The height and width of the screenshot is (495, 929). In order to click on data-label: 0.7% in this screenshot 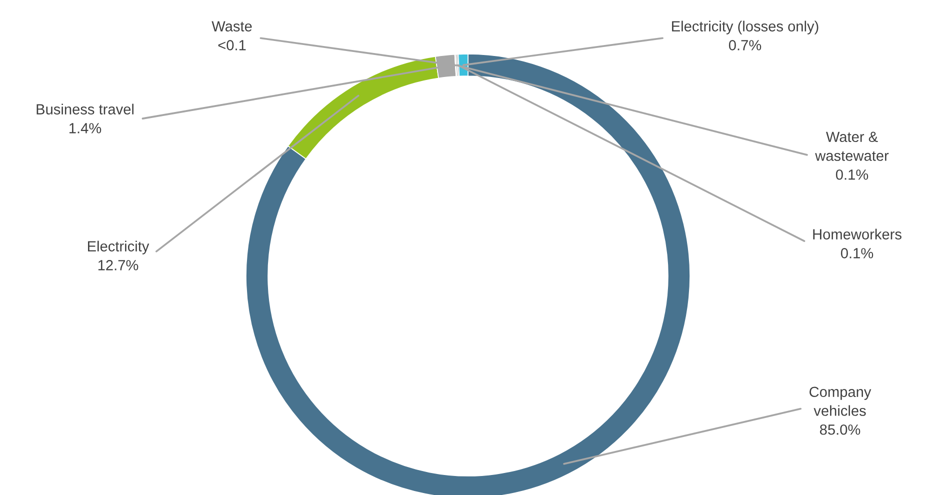, I will do `click(745, 45)`.